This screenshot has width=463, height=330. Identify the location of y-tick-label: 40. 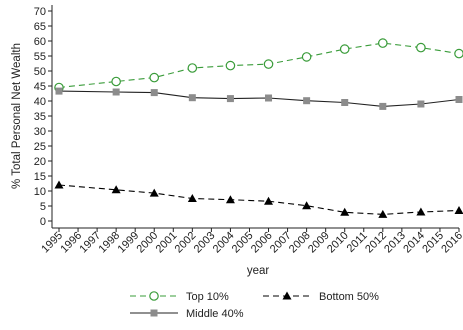
(40, 102).